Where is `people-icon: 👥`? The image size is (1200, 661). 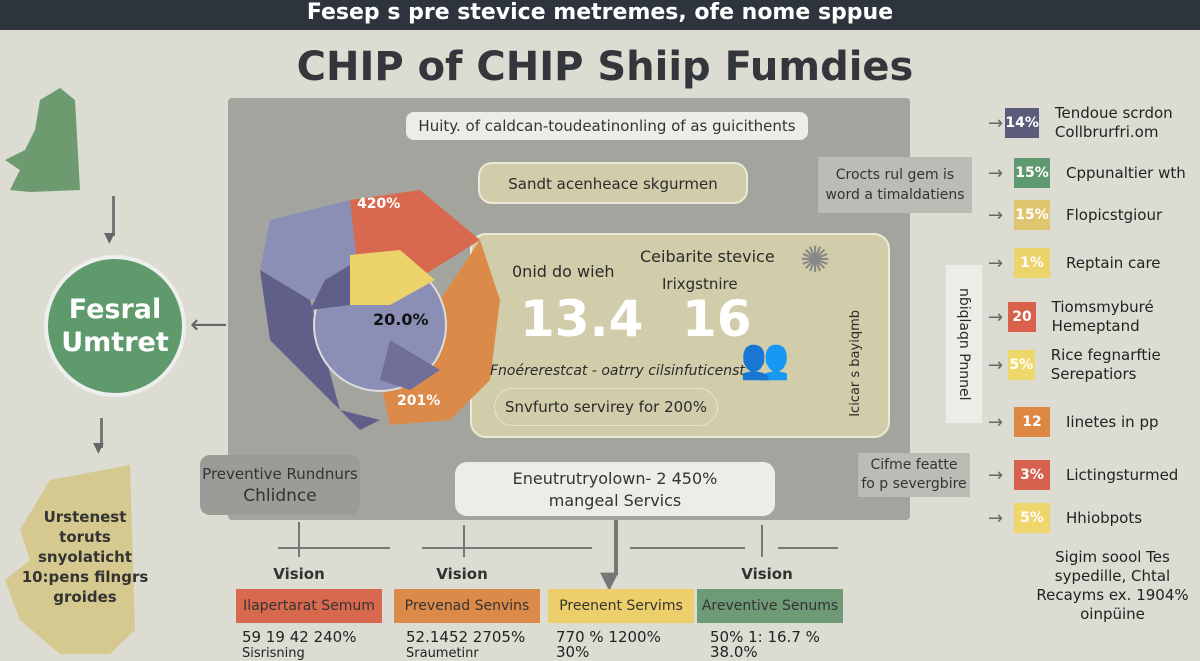
people-icon: 👥 is located at coordinates (765, 359).